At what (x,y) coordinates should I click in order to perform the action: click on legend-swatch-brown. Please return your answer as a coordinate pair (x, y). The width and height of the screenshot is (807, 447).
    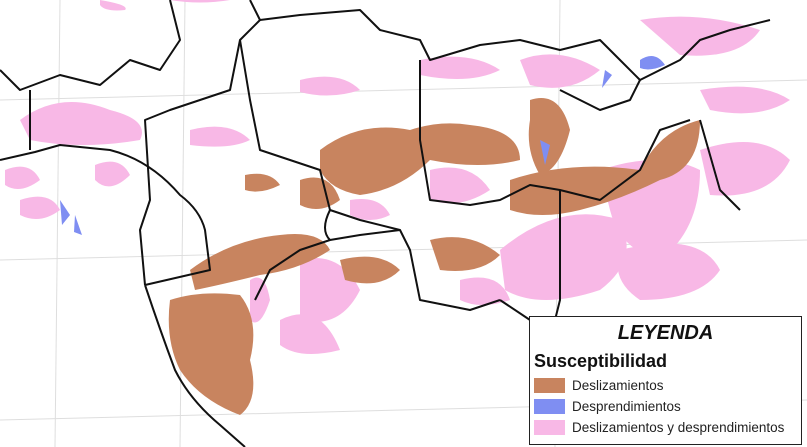
    Looking at the image, I should click on (549, 385).